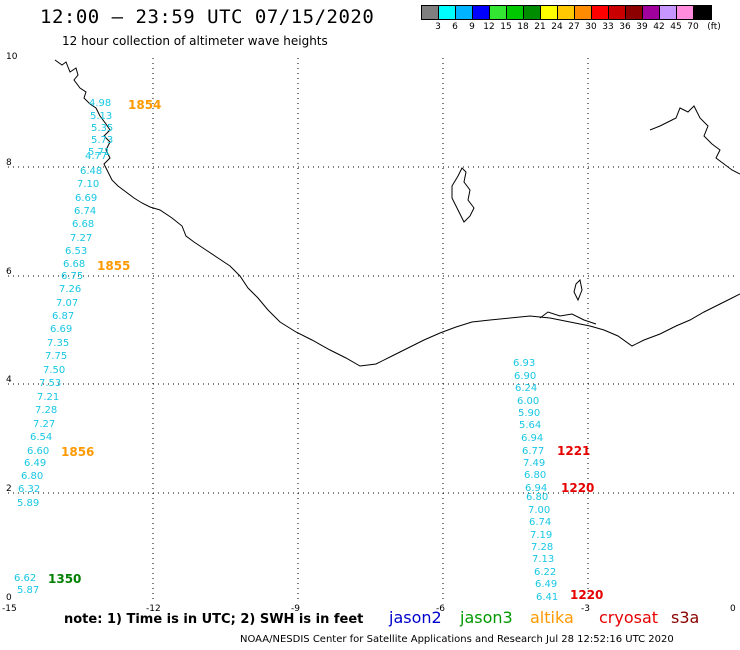 The height and width of the screenshot is (650, 740). Describe the element at coordinates (530, 425) in the screenshot. I see `wave-height-value: 5.64` at that location.